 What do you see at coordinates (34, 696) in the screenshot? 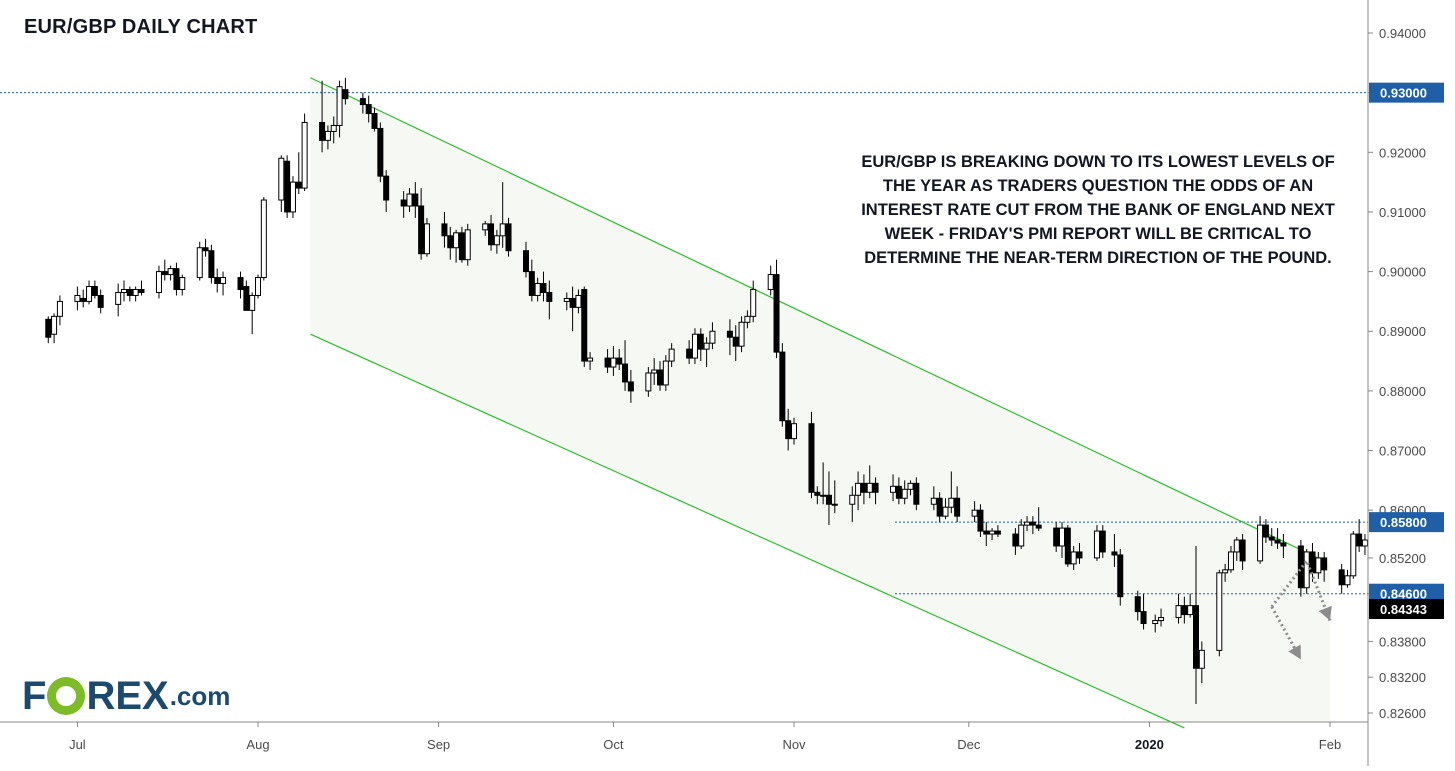
I see `logo-text-left: F` at bounding box center [34, 696].